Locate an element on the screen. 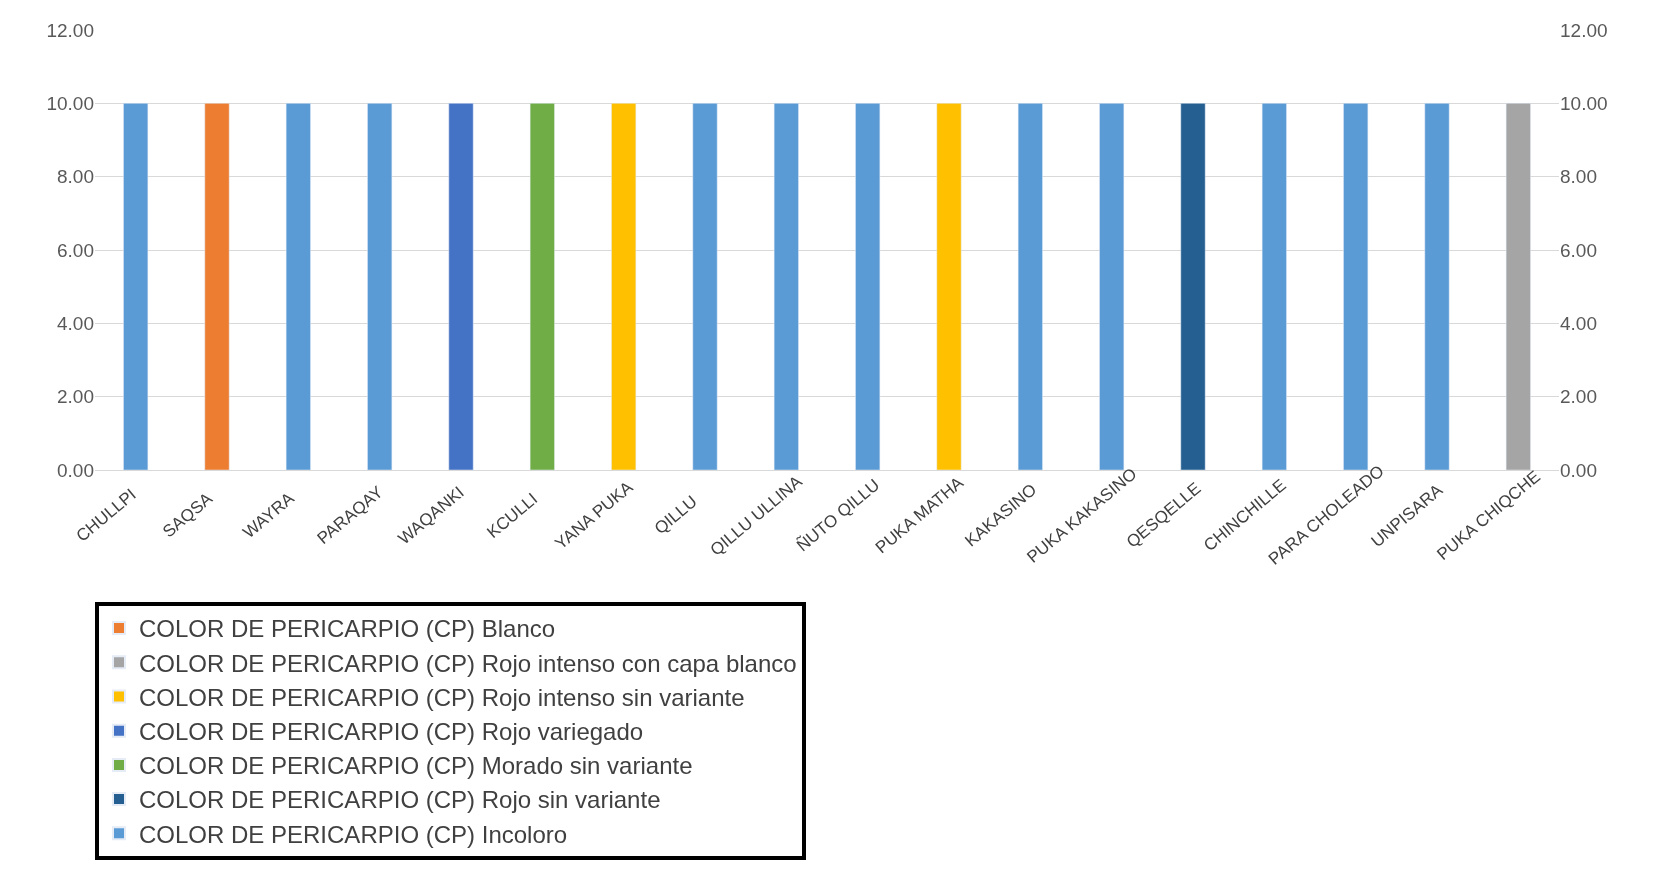 This screenshot has height=872, width=1659. y-tick-label: 10.00 is located at coordinates (70, 103).